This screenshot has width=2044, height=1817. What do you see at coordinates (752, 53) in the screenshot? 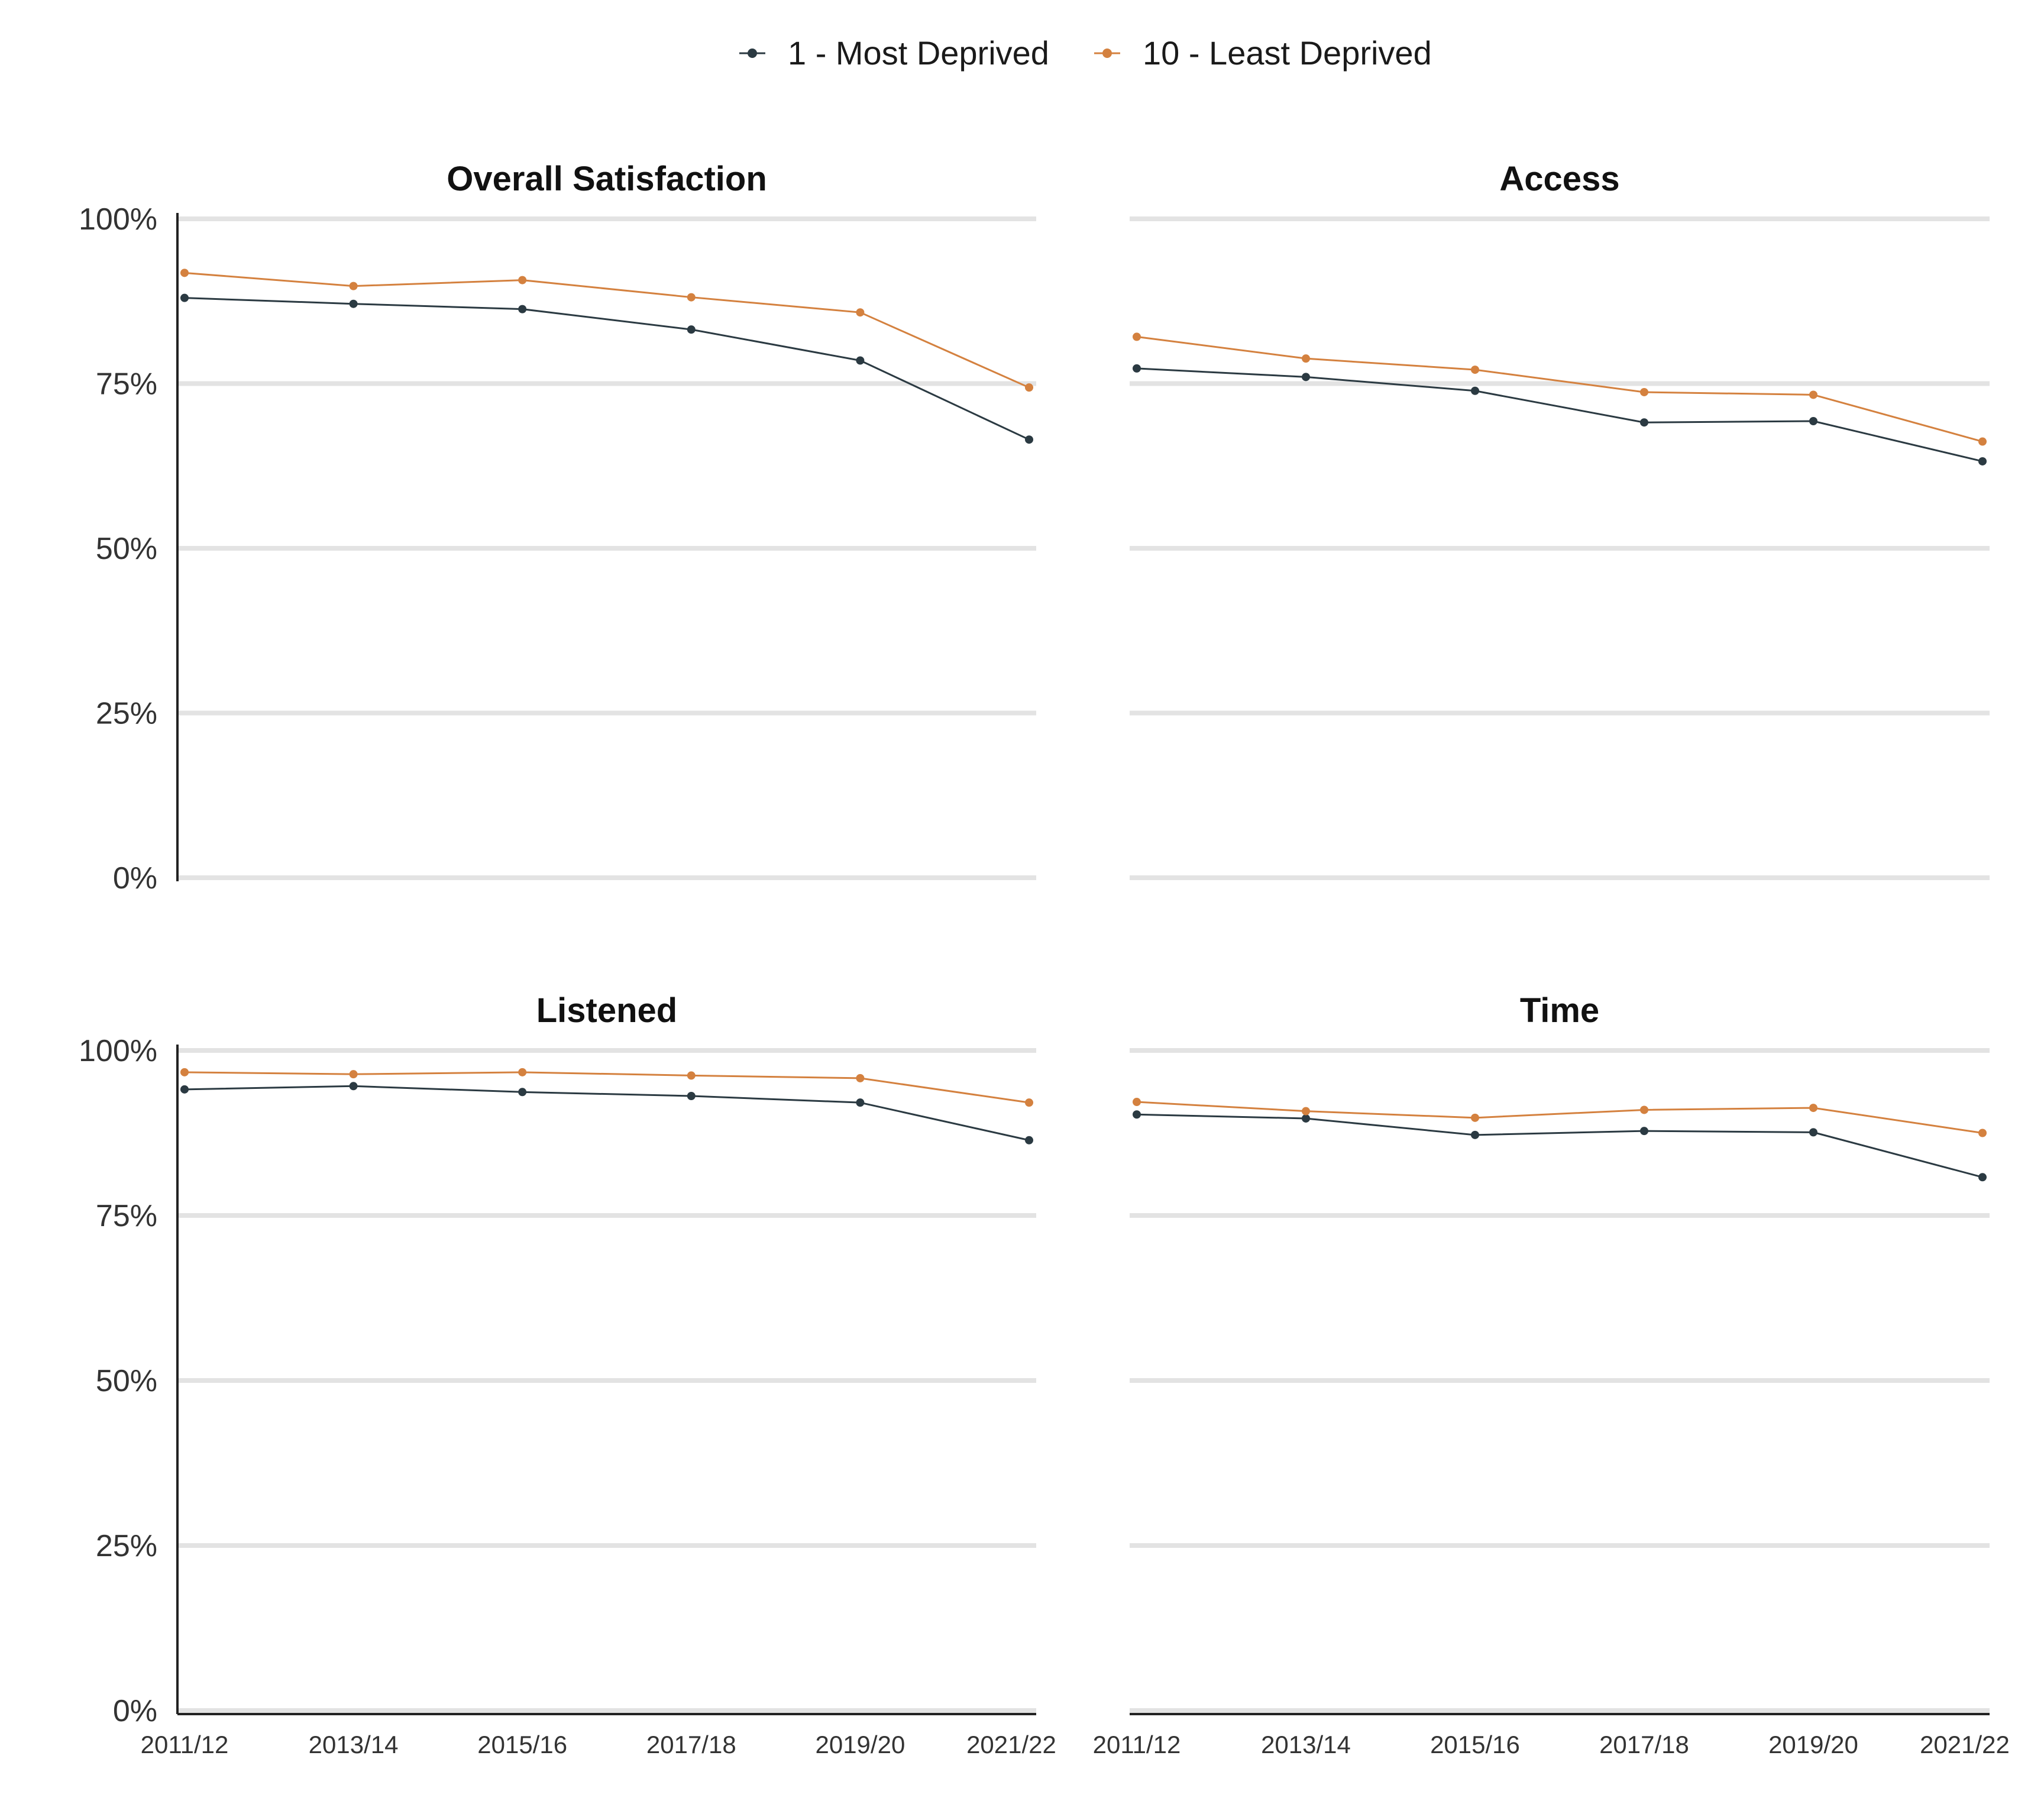
I see `legend-dot-marker` at bounding box center [752, 53].